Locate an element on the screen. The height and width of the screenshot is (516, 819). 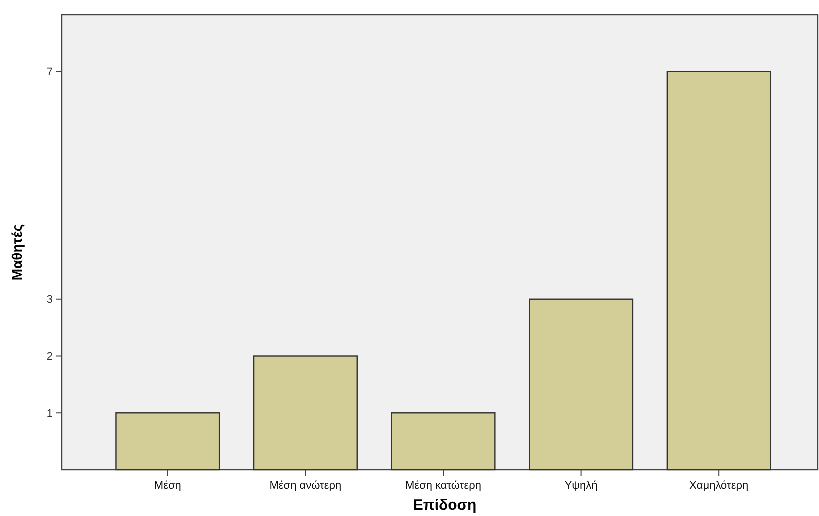
y-tick-label: 1 is located at coordinates (49, 414).